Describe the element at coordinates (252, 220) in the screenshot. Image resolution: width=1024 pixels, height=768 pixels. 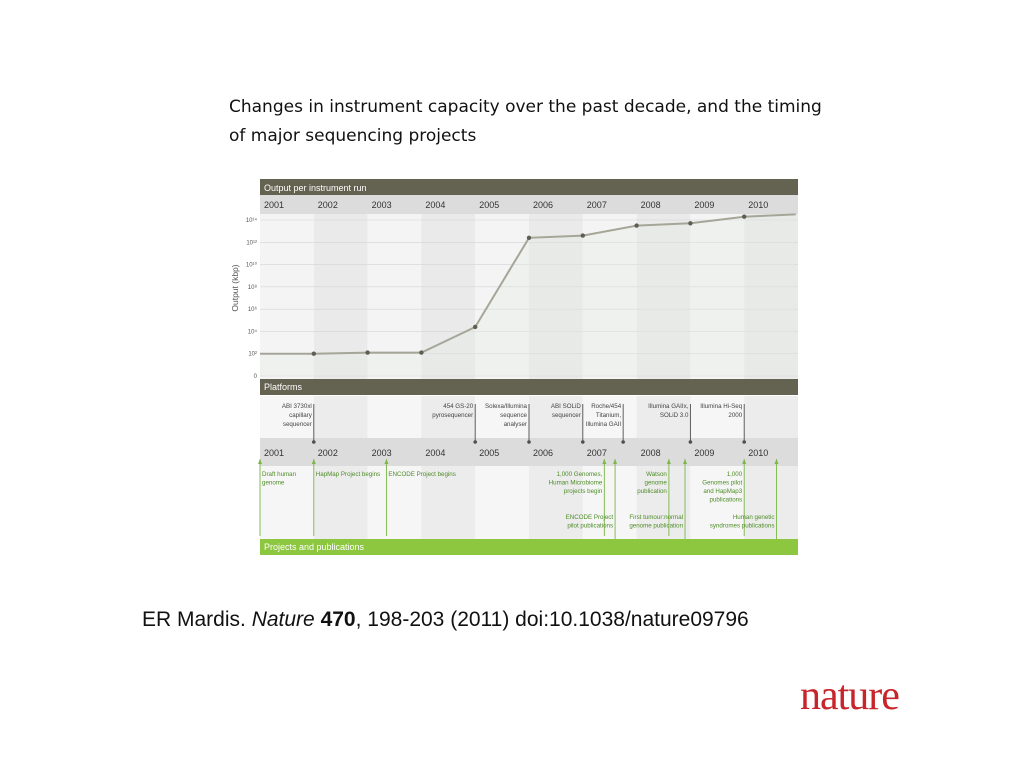
I see `y-tick-label: 10¹⁴` at that location.